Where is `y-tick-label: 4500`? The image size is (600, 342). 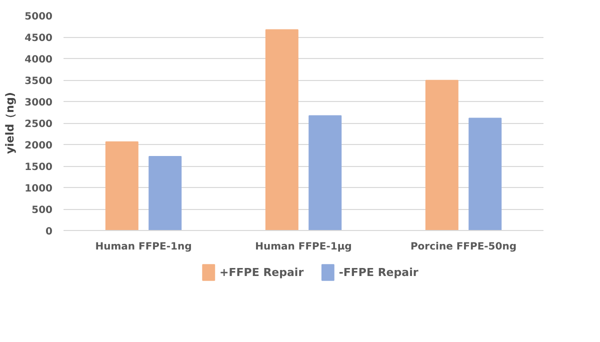
y-tick-label: 4500 is located at coordinates (38, 38).